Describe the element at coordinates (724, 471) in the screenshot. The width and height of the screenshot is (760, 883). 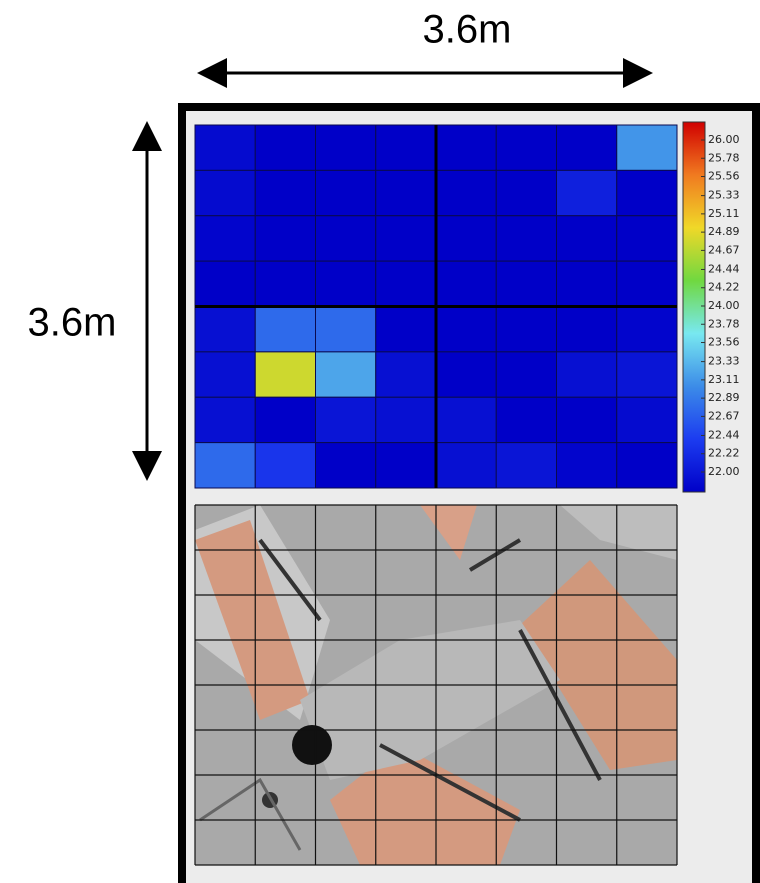
I see `colorbar-tick-label: 22.00` at that location.